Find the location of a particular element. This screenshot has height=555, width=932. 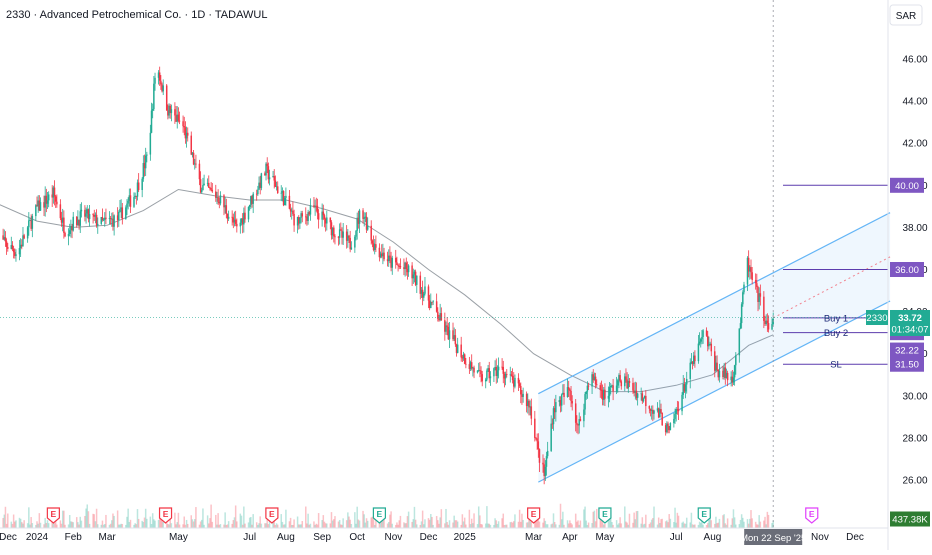

price-tick-label: 28.00 is located at coordinates (914, 438).